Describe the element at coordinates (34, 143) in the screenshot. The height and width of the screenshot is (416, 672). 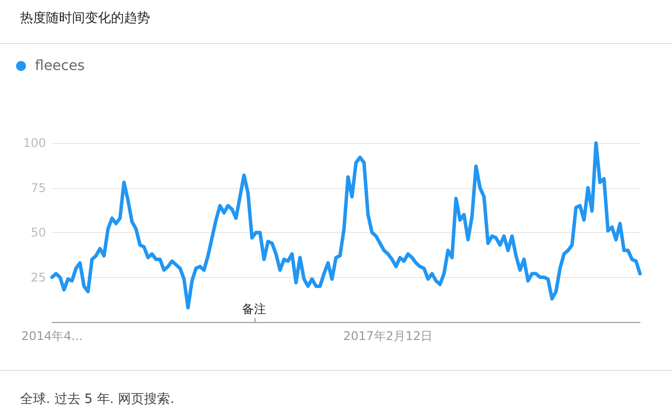
I see `y-tick-label: 100` at that location.